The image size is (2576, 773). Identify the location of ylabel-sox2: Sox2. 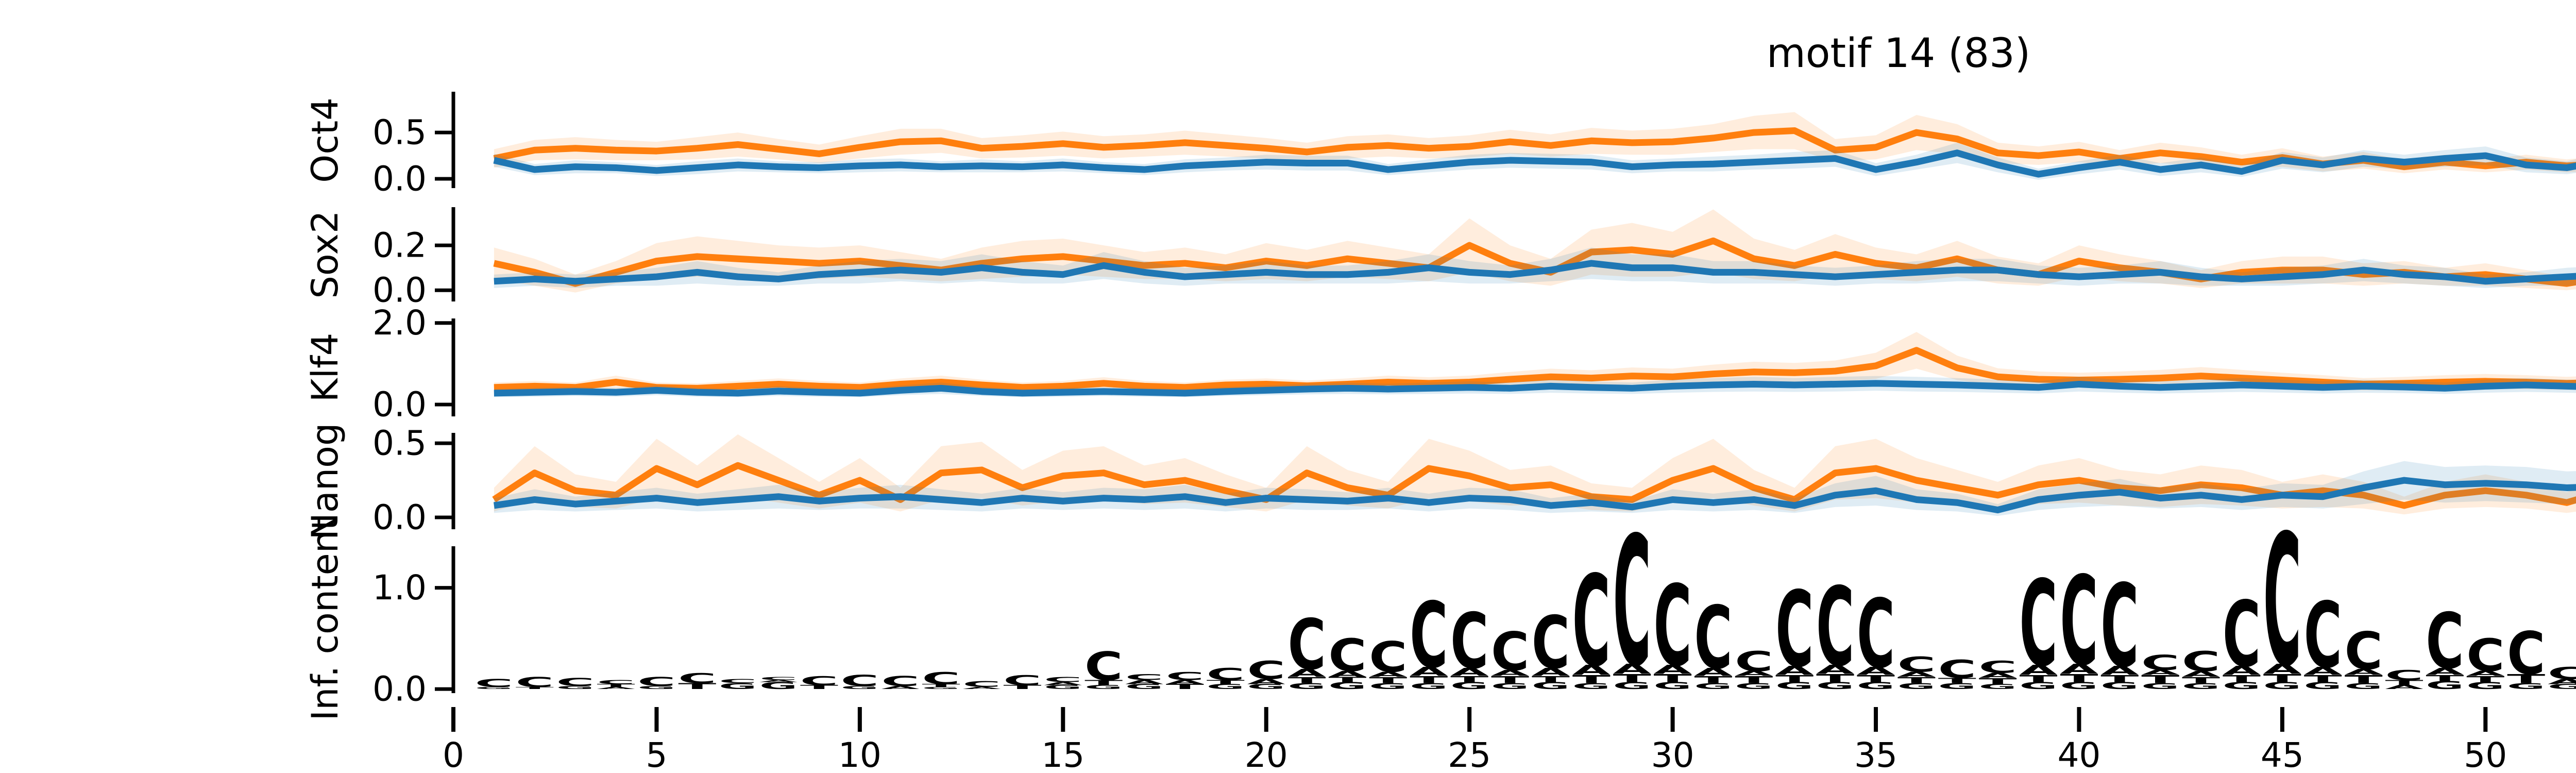
(325, 254).